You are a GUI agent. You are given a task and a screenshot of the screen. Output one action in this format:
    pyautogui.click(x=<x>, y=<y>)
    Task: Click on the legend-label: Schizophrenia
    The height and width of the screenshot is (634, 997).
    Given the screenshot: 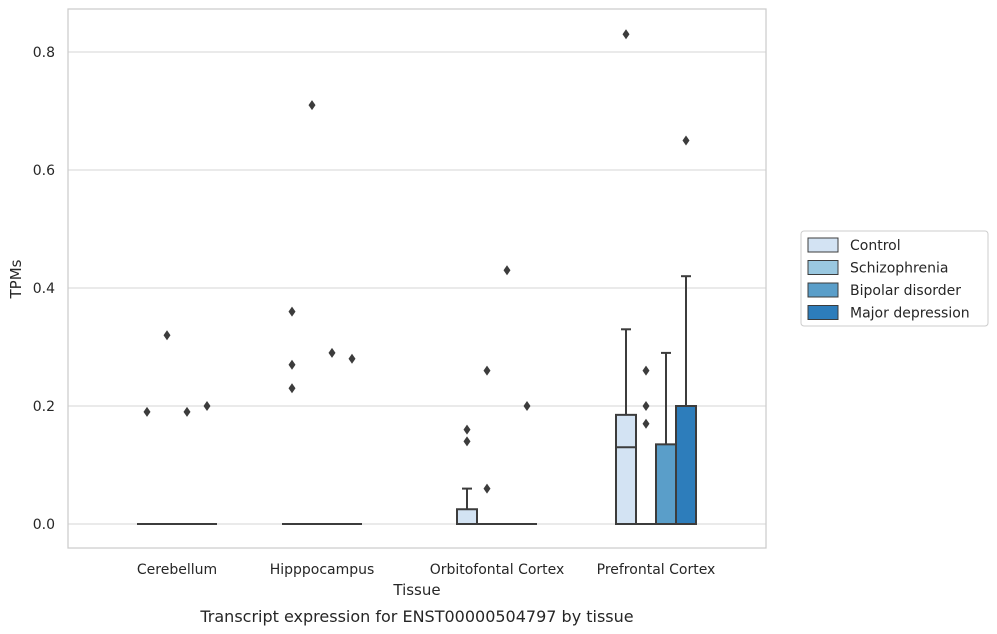 What is the action you would take?
    pyautogui.click(x=899, y=269)
    